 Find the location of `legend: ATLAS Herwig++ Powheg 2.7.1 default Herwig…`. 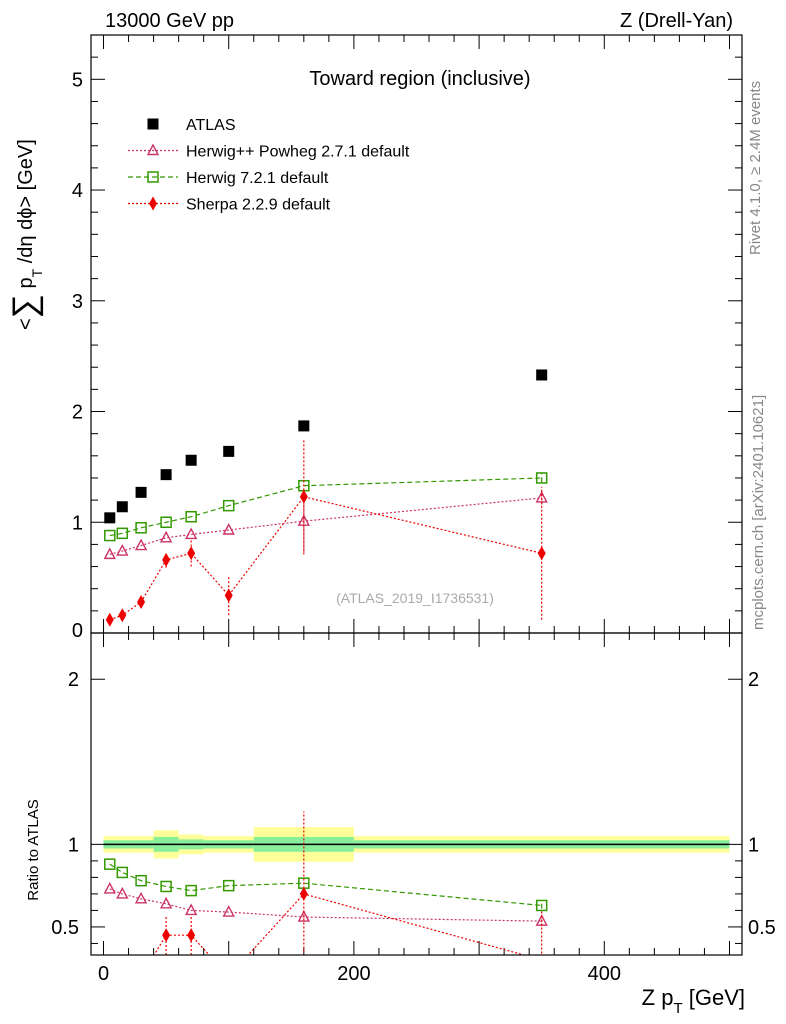

legend: ATLAS Herwig++ Powheg 2.7.1 default Herwig… is located at coordinates (269, 165).